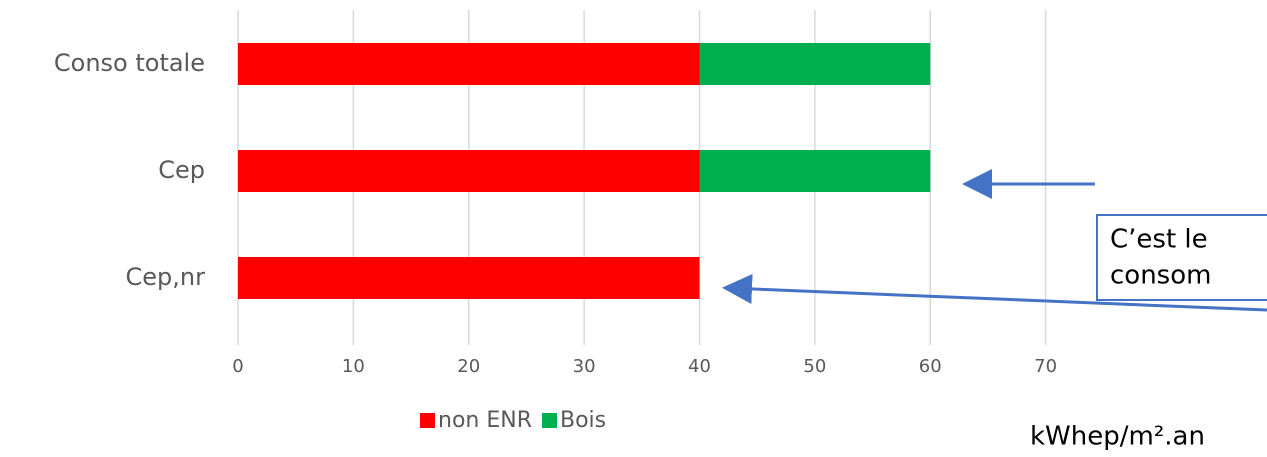  What do you see at coordinates (1045, 366) in the screenshot?
I see `x-tick-label: 70` at bounding box center [1045, 366].